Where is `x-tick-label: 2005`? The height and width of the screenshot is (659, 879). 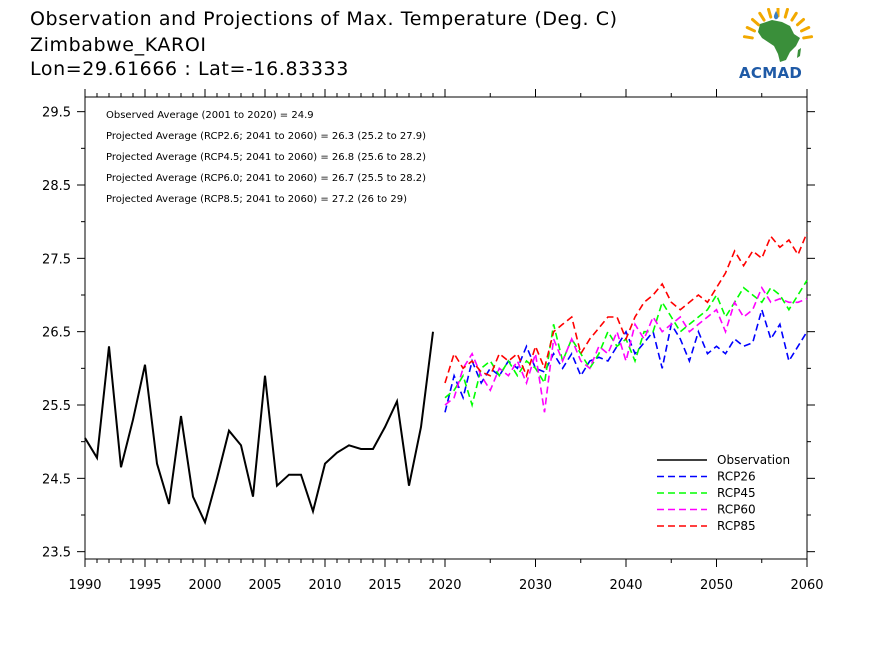 x-tick-label: 2005 is located at coordinates (264, 585).